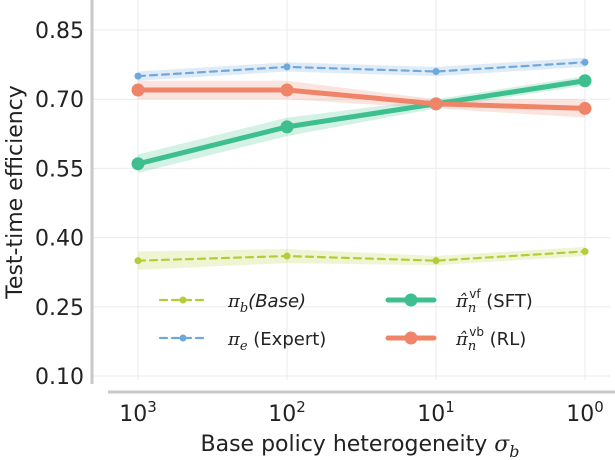  What do you see at coordinates (15, 192) in the screenshot?
I see `y-axis-title: Test-time efficiency` at bounding box center [15, 192].